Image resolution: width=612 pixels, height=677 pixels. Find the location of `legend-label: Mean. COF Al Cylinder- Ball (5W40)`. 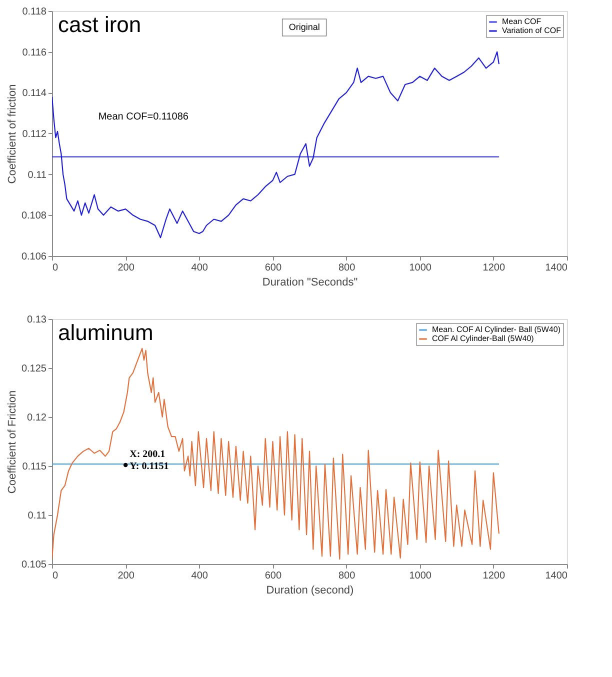

legend-label: Mean. COF Al Cylinder- Ball (5W40) is located at coordinates (496, 329).